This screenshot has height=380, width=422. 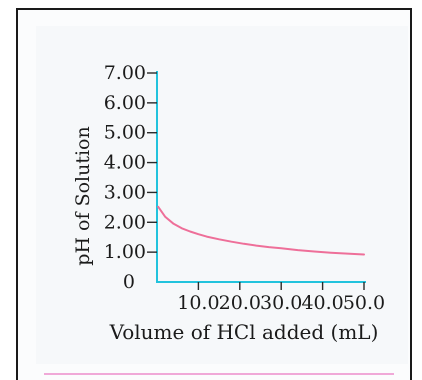 I want to click on y-tick-label: 2.00, so click(x=125, y=222).